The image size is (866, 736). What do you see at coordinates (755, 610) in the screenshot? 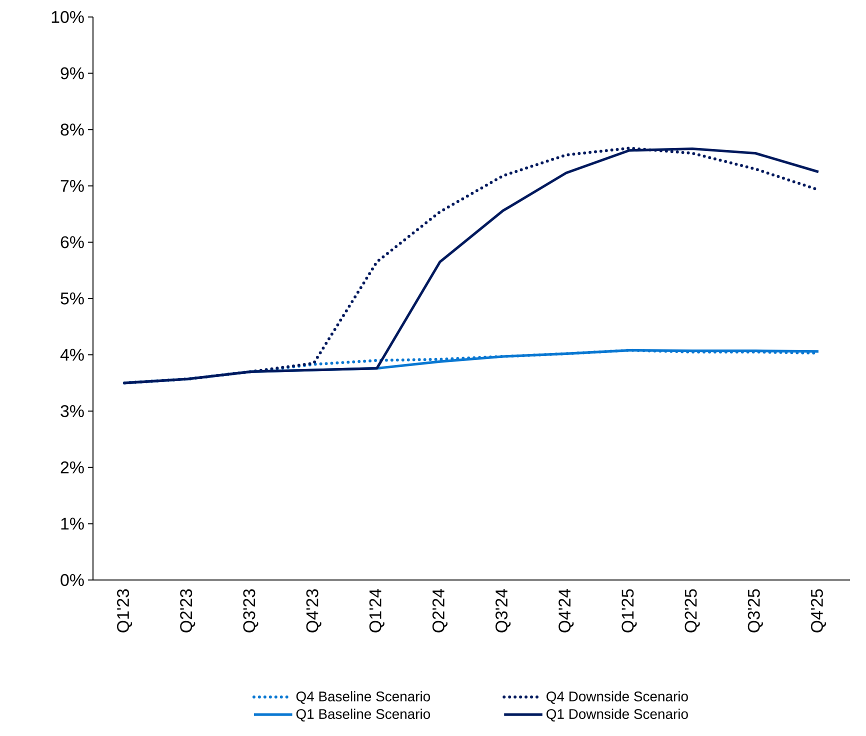
I see `x-tick-label: Q3'25` at bounding box center [755, 610].